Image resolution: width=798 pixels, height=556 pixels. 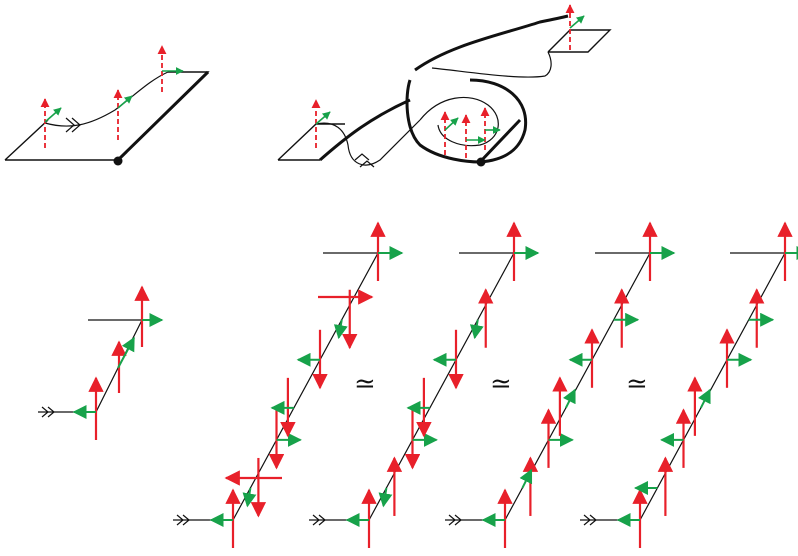 What do you see at coordinates (101, 362) in the screenshot?
I see `small-legendrian` at bounding box center [101, 362].